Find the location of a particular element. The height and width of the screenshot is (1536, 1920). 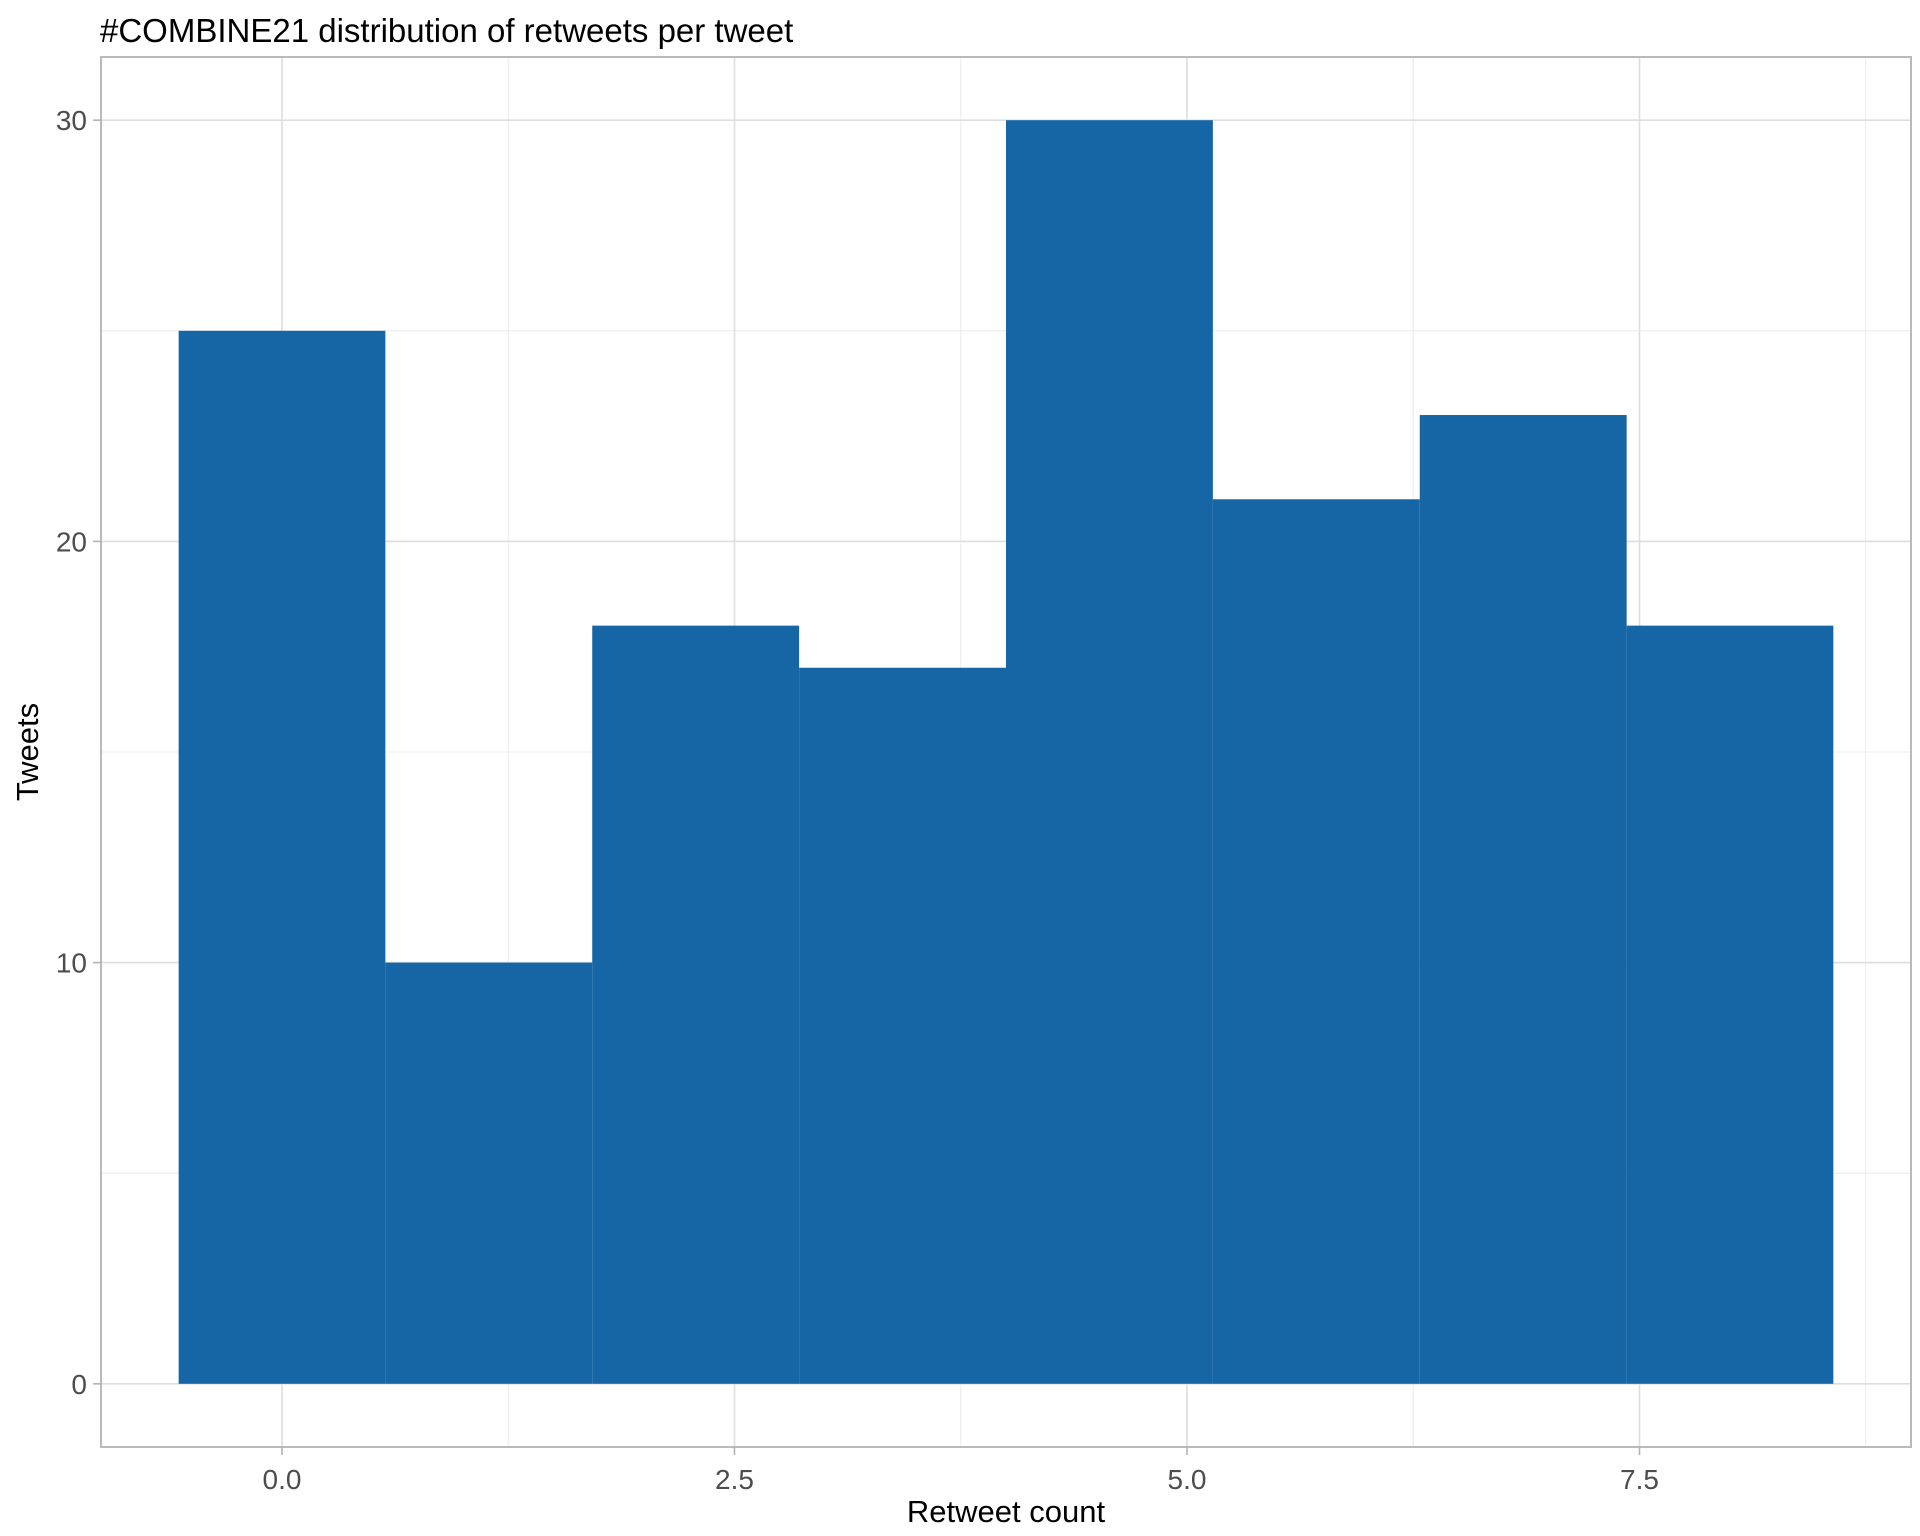

x-tick-label: 0.0 is located at coordinates (282, 1479).